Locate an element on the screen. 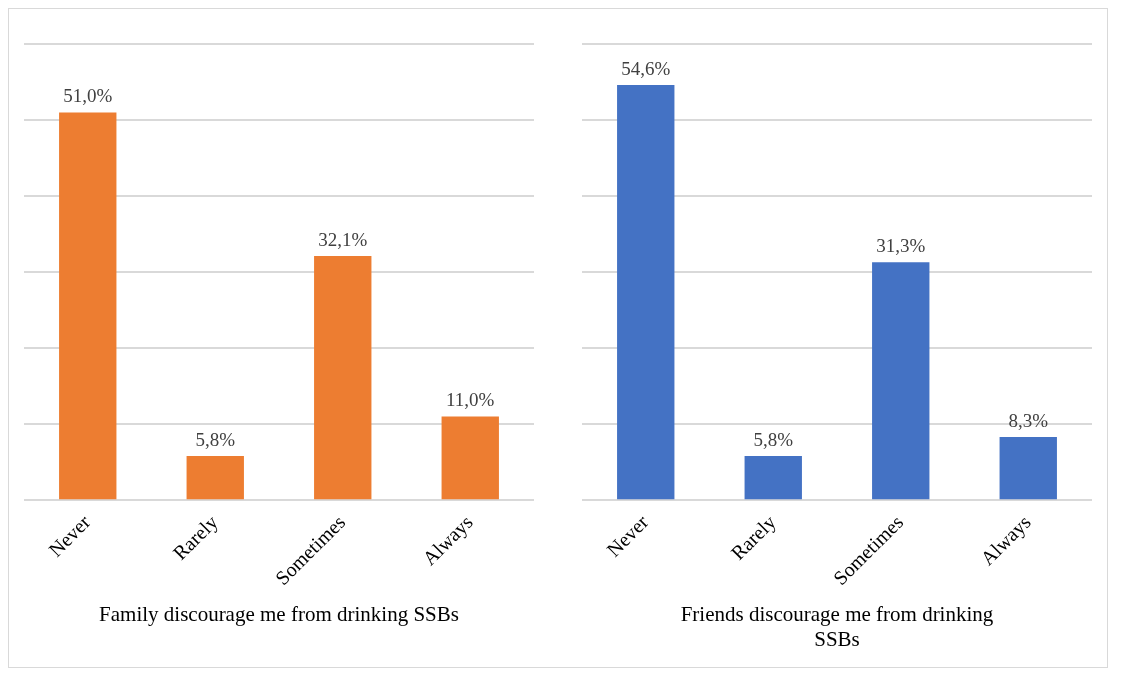 The height and width of the screenshot is (679, 1125). x-axis-title: Friends discourage me from drinking SSBs is located at coordinates (837, 627).